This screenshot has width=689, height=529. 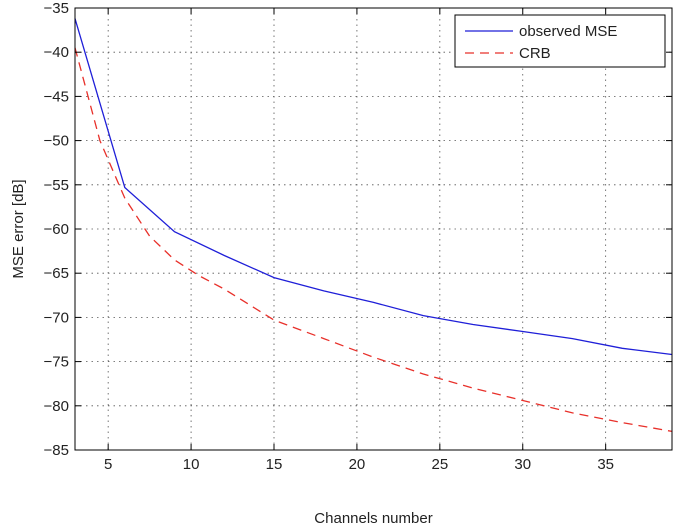 I want to click on x-tick-label: 25, so click(x=439, y=464).